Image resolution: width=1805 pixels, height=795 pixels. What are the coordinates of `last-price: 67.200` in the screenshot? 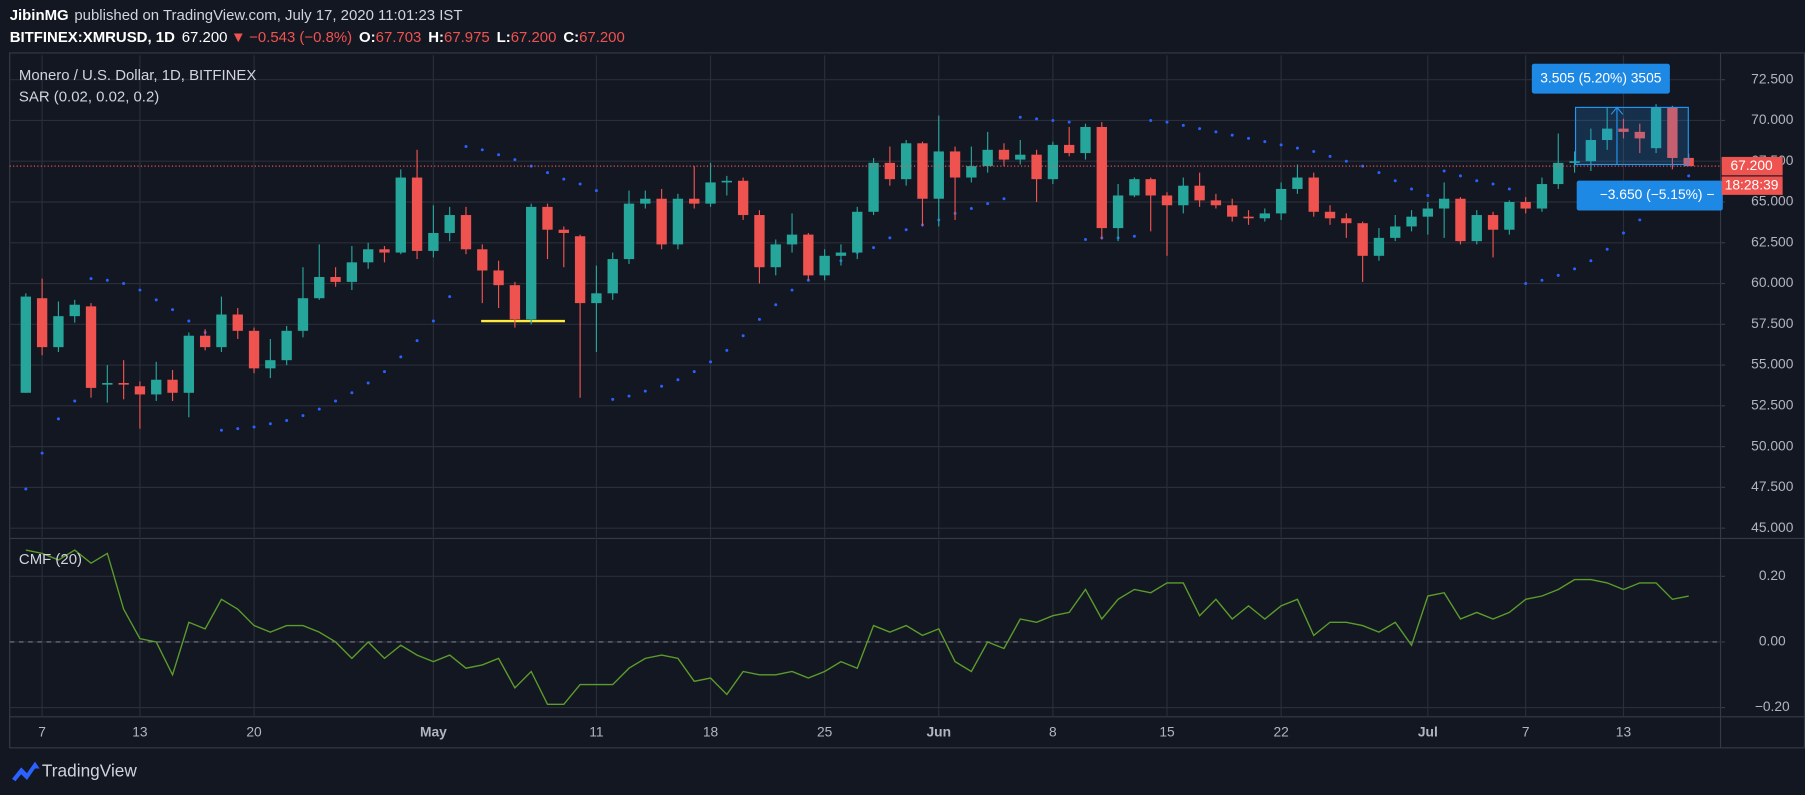 It's located at (205, 37).